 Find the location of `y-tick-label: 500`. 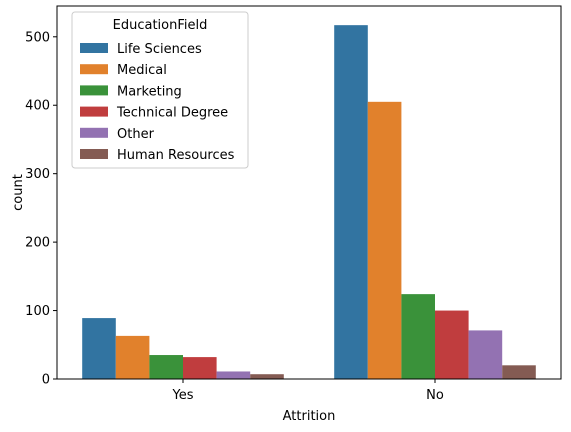

y-tick-label: 500 is located at coordinates (37, 37).